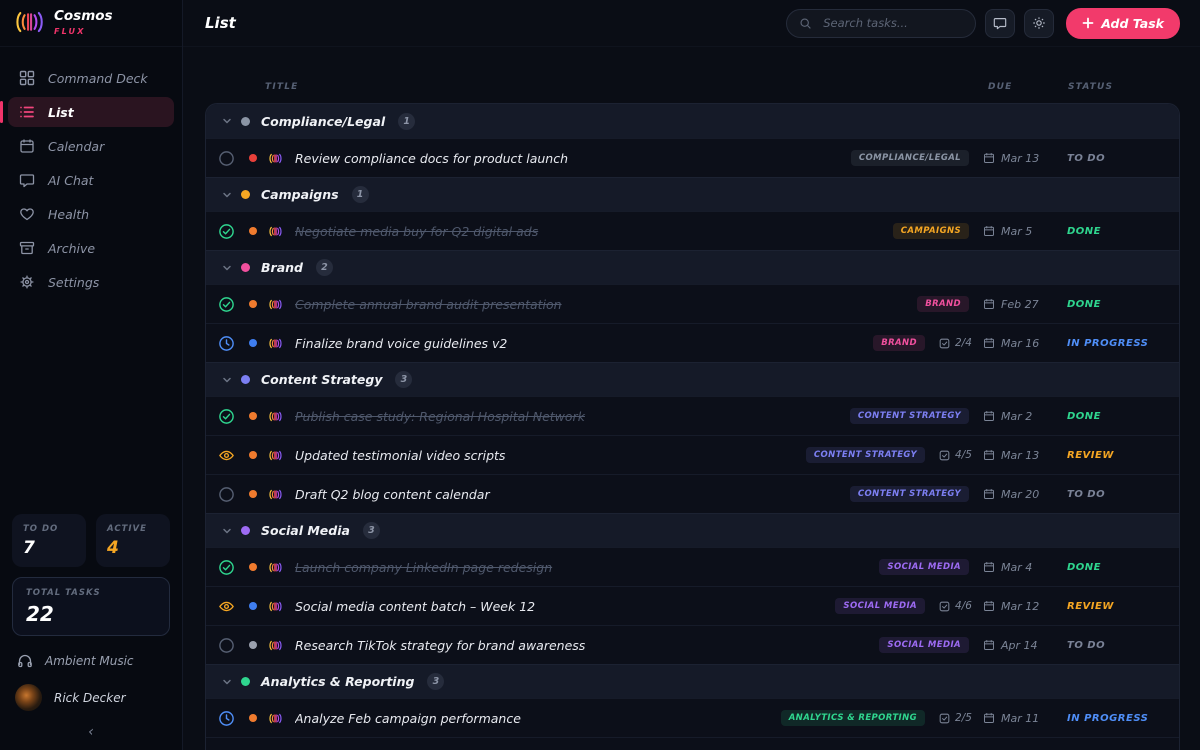 Image resolution: width=1200 pixels, height=750 pixels. Describe the element at coordinates (1039, 23) in the screenshot. I see `theme-toggle-button` at that location.